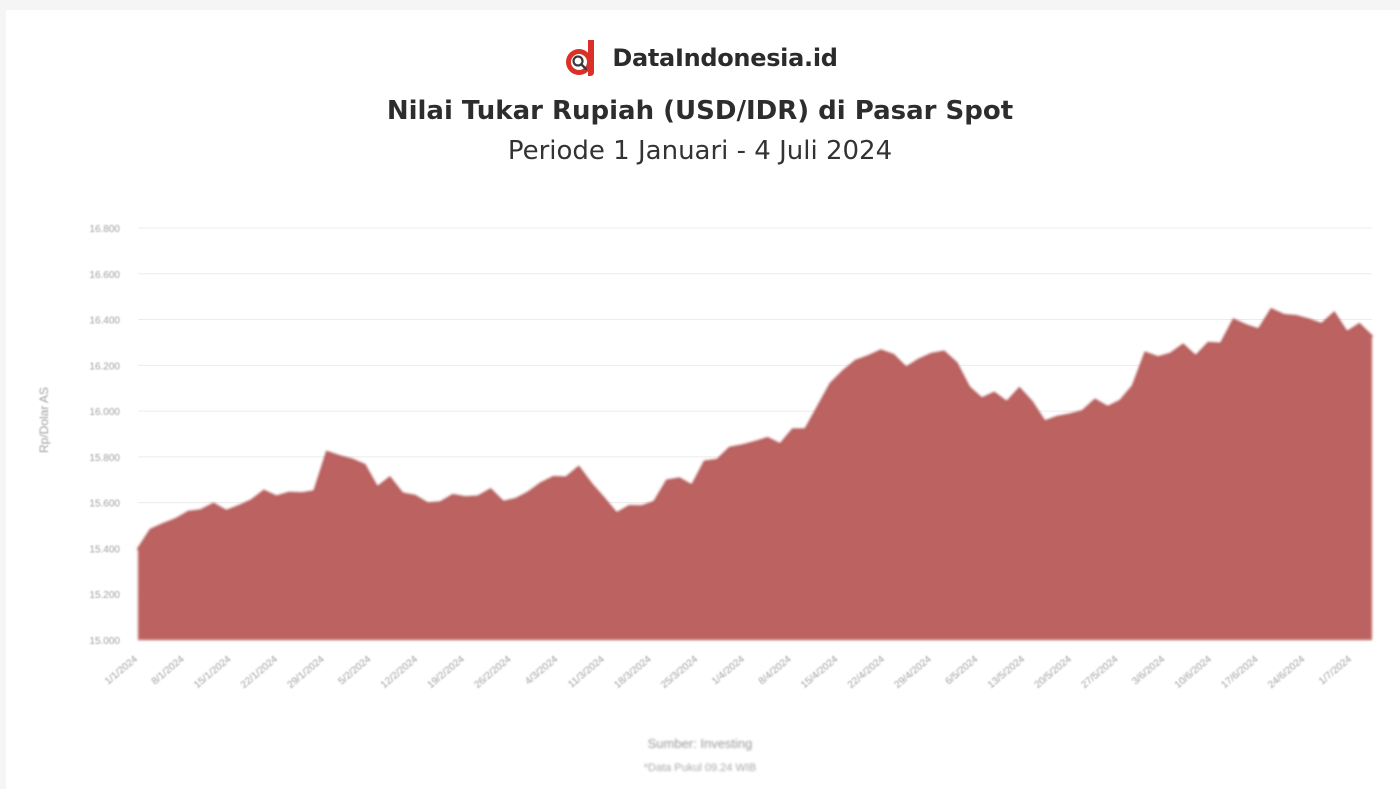  Describe the element at coordinates (121, 671) in the screenshot. I see `x-tick-label: 1/1/2024` at that location.